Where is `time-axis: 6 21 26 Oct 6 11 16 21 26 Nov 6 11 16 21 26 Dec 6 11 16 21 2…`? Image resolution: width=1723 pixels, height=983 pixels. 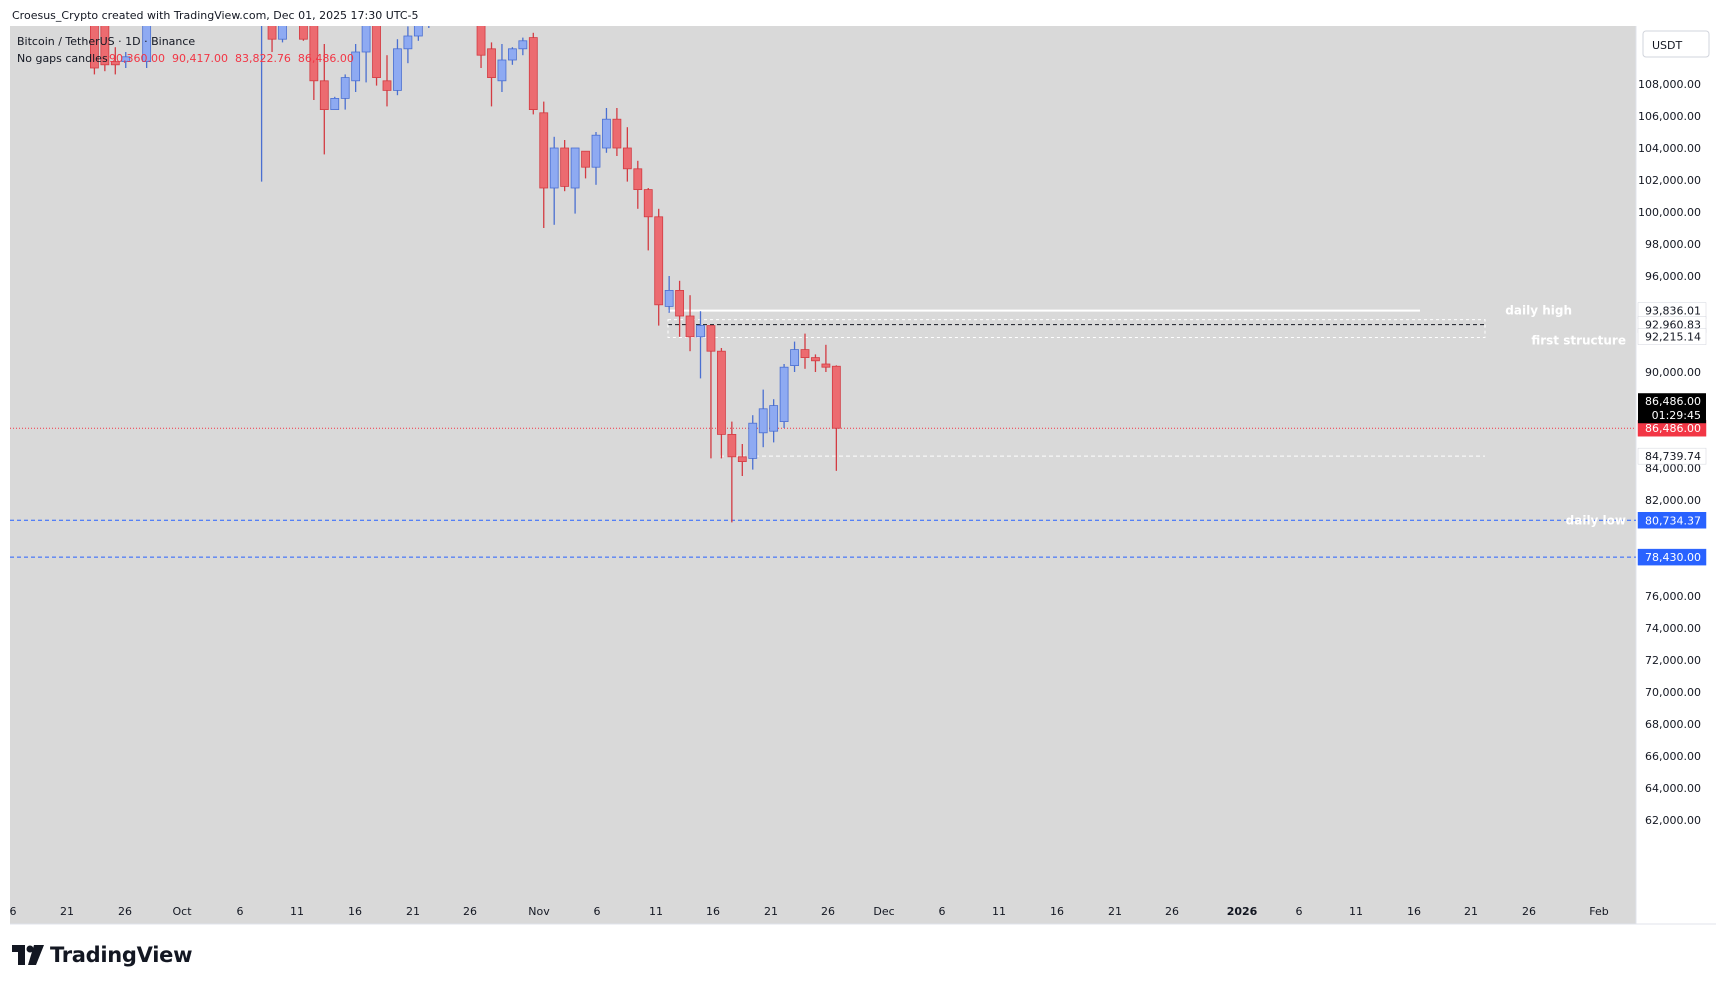 time-axis: 6 21 26 Oct 6 11 16 21 26 Nov 6 11 16 21 26 Dec 6 11 16 21 2… is located at coordinates (809, 911).